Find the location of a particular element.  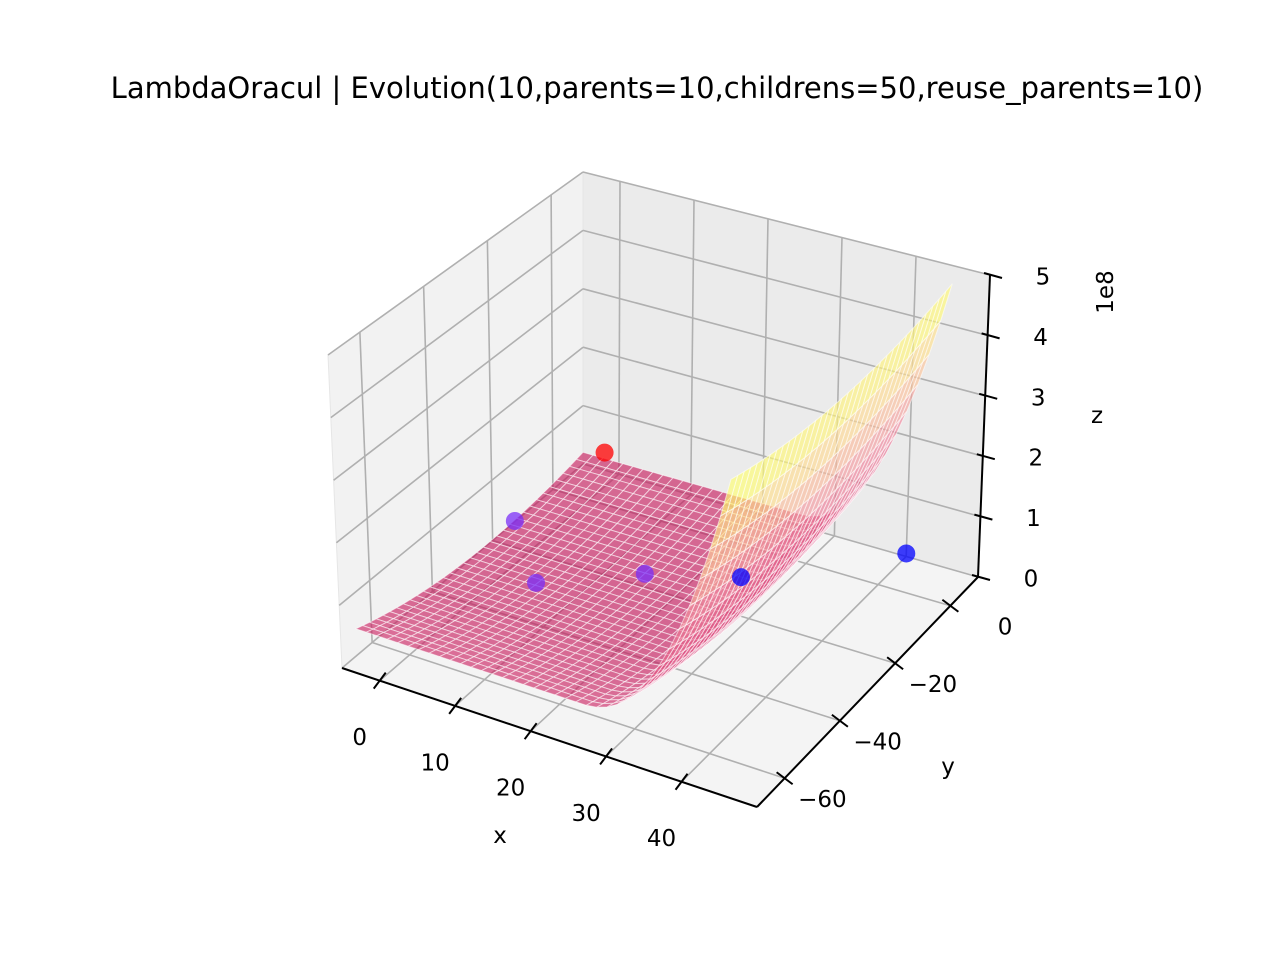

y-tick-label: 0 is located at coordinates (1005, 627).